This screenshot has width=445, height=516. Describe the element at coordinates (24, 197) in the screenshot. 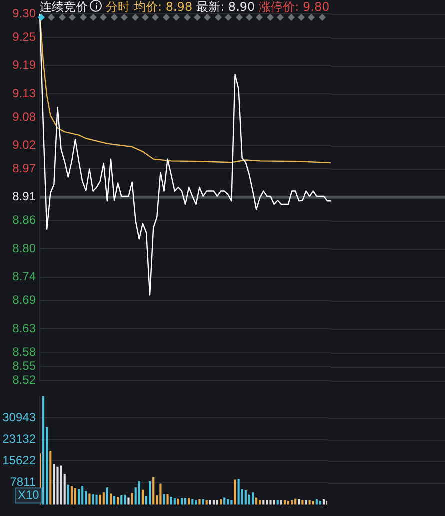

I see `y-tick-label: 8.91` at that location.